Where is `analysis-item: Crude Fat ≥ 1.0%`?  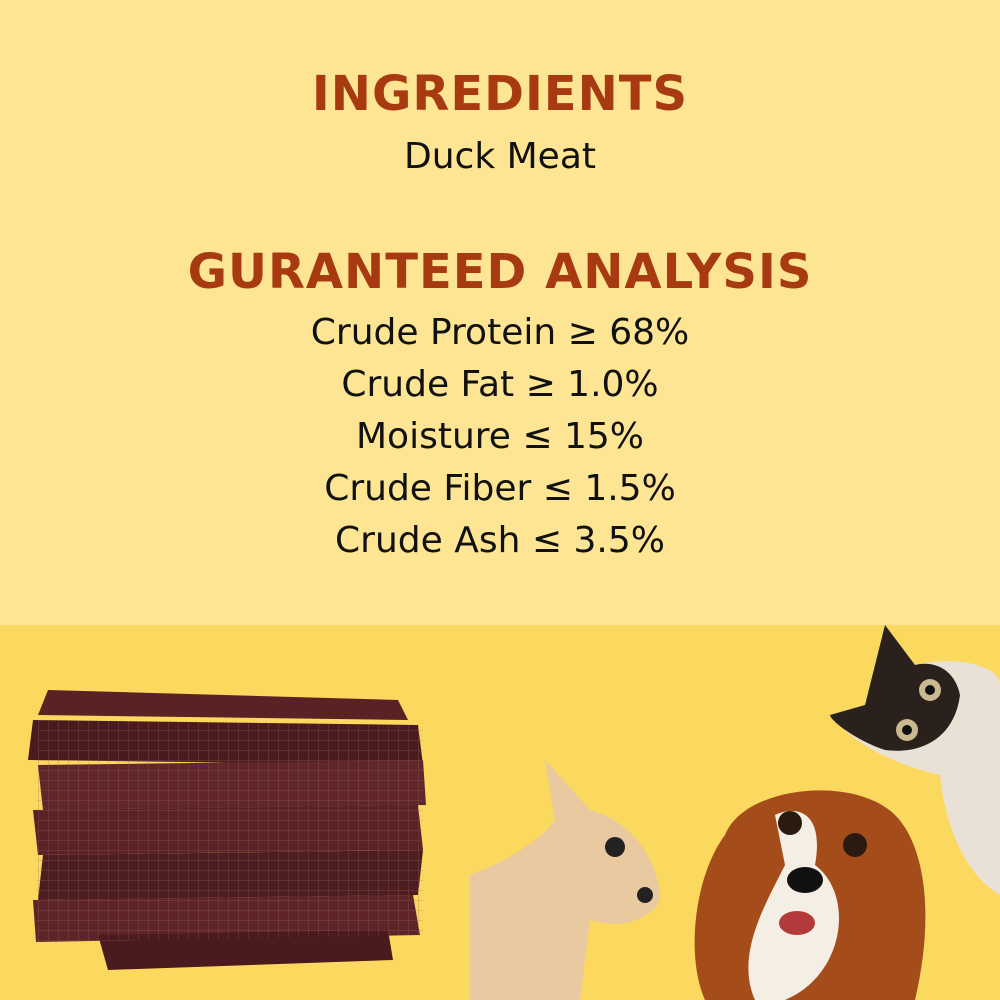
analysis-item: Crude Fat ≥ 1.0% is located at coordinates (500, 384).